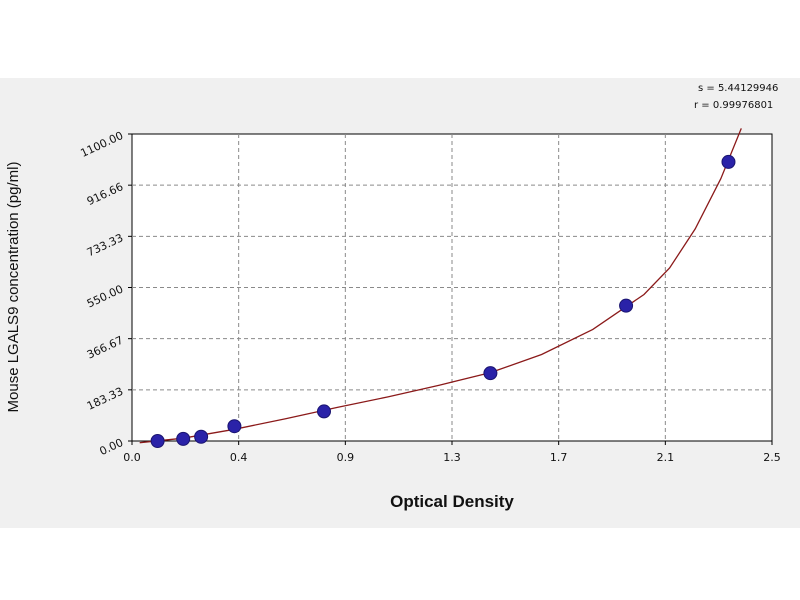 This screenshot has width=800, height=600. I want to click on x-tick-label: 2.5, so click(772, 457).